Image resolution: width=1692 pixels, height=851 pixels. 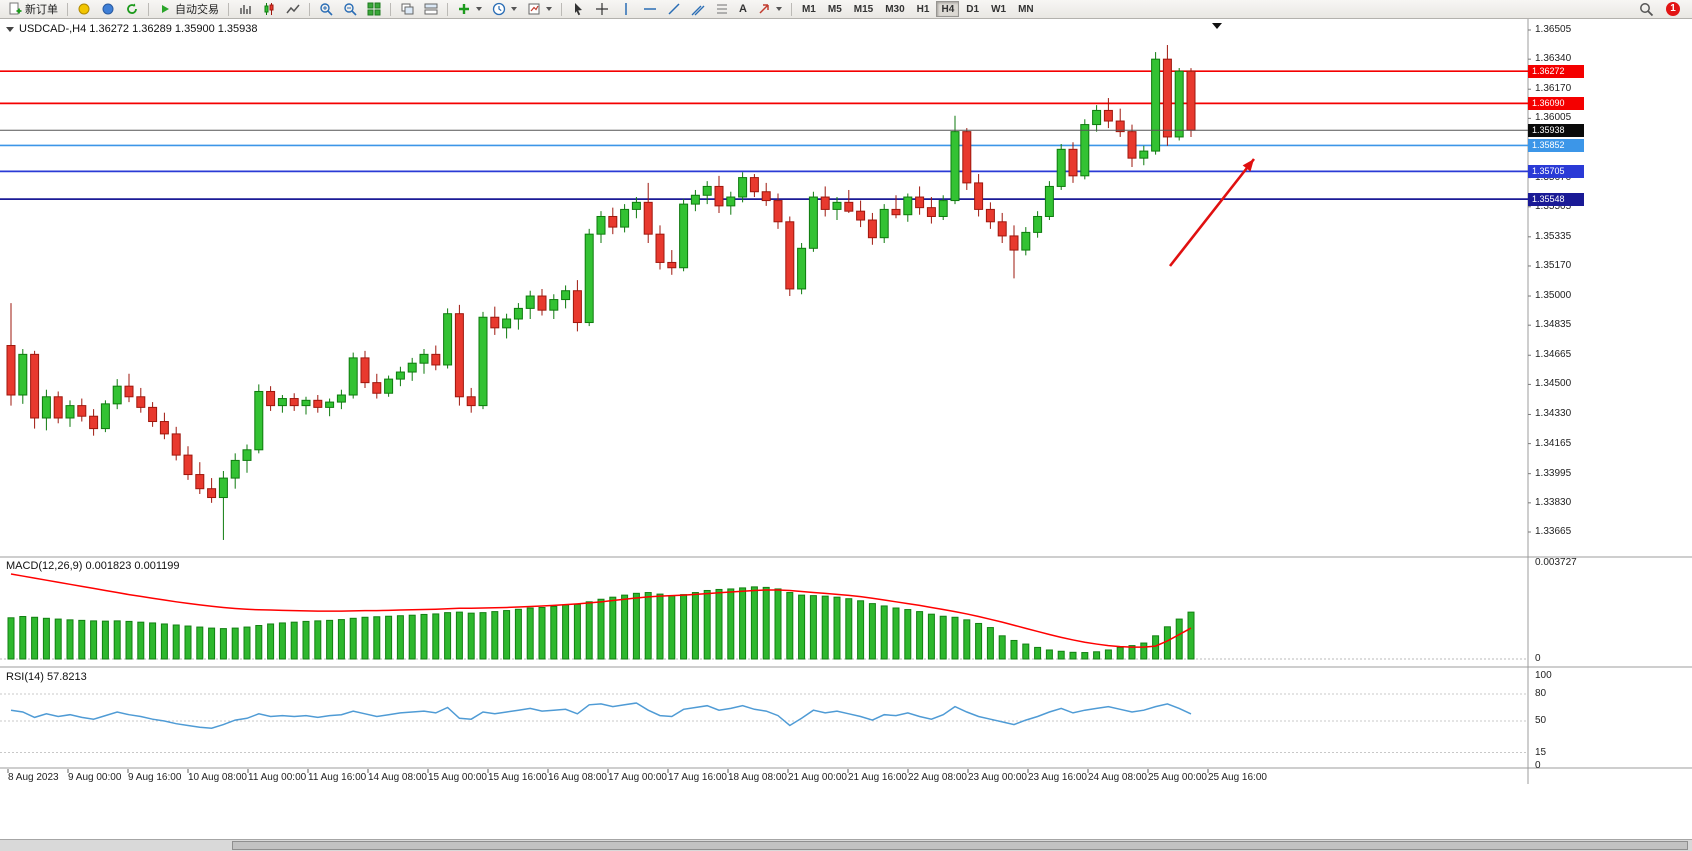 I want to click on scroll-to-end-marker, so click(x=1217, y=26).